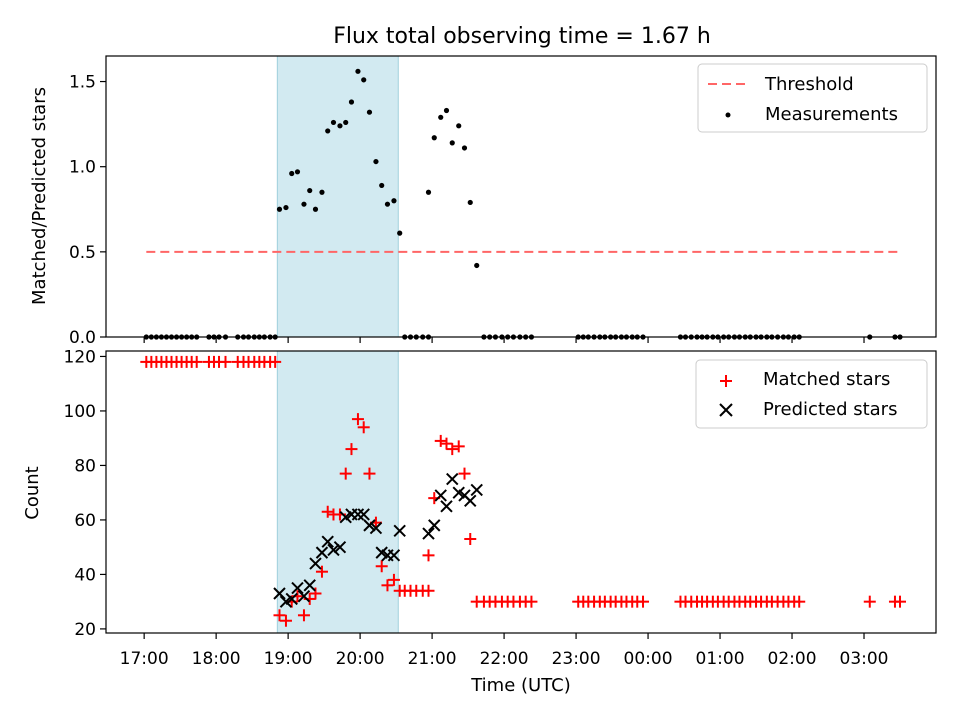 This screenshot has height=720, width=960. I want to click on bottom-y-tick-label: 40, so click(85, 575).